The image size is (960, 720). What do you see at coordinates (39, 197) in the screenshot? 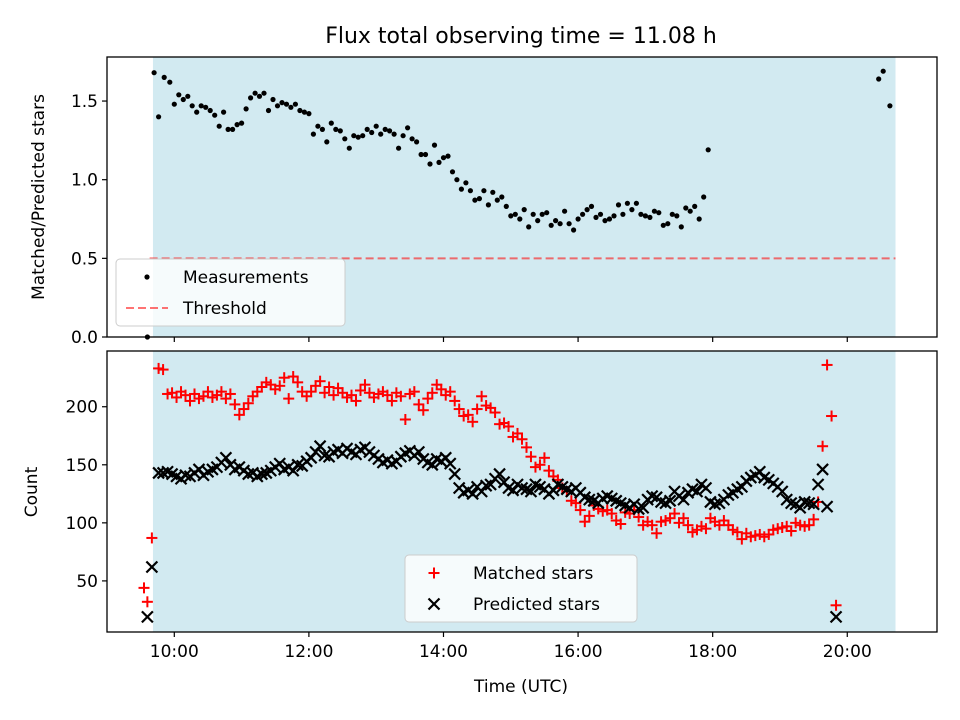
I see `top-y-axis-label: Matched/Predicted stars` at bounding box center [39, 197].